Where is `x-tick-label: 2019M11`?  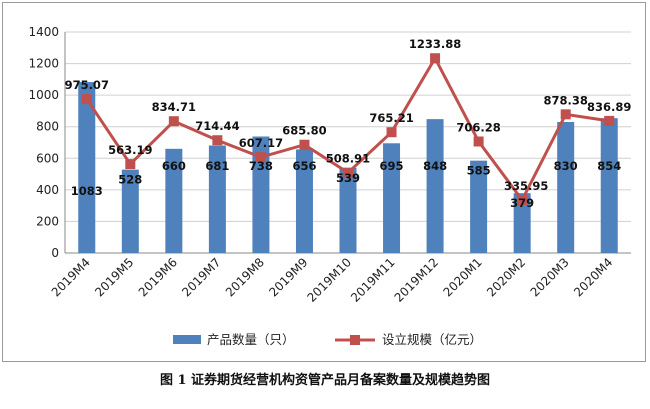 x-tick-label: 2019M11 is located at coordinates (373, 280).